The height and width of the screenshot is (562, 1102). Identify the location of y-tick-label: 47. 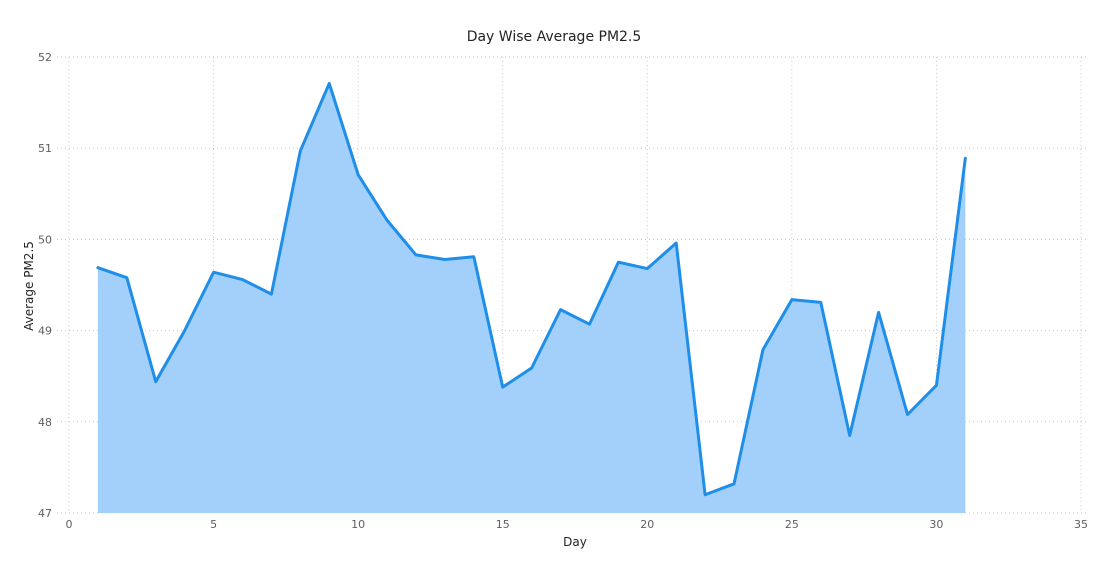
(45, 513).